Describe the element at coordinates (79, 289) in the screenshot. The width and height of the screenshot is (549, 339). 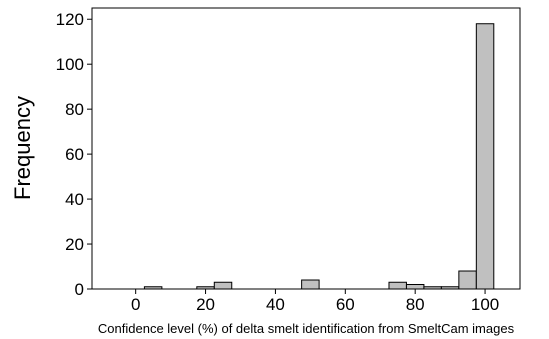
I see `y-tick-label: 0` at that location.